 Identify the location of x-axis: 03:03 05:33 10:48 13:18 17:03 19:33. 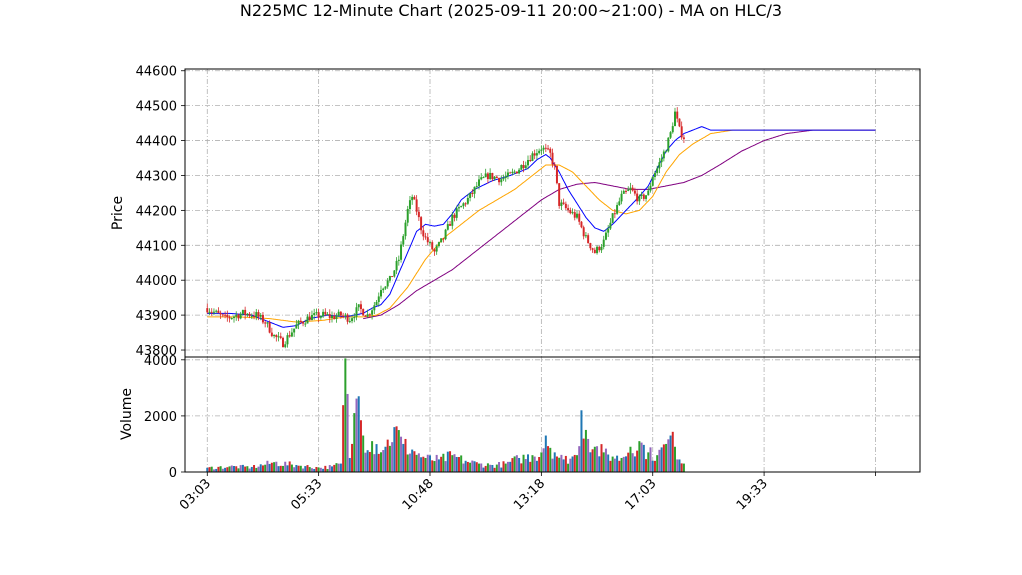
(526, 492).